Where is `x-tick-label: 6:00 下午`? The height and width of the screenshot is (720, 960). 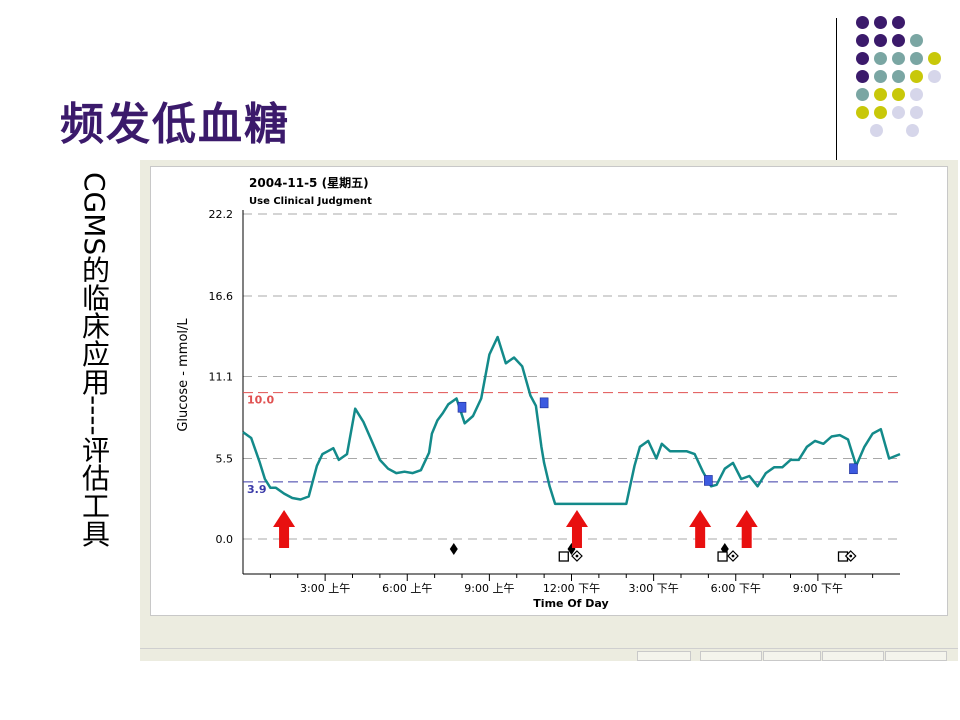 x-tick-label: 6:00 下午 is located at coordinates (736, 588).